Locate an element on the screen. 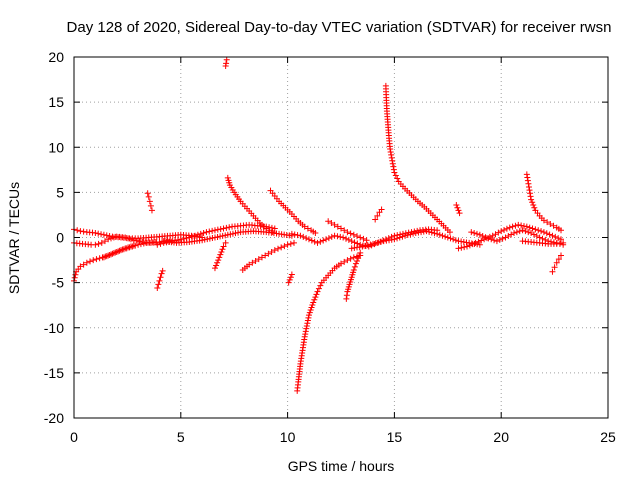  series-arc-15-18h is located at coordinates (415, 240).